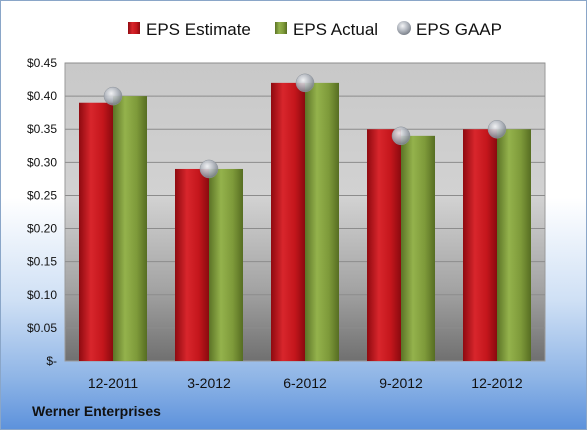 The width and height of the screenshot is (587, 431). What do you see at coordinates (42, 63) in the screenshot?
I see `y-tick-label: $0.45` at bounding box center [42, 63].